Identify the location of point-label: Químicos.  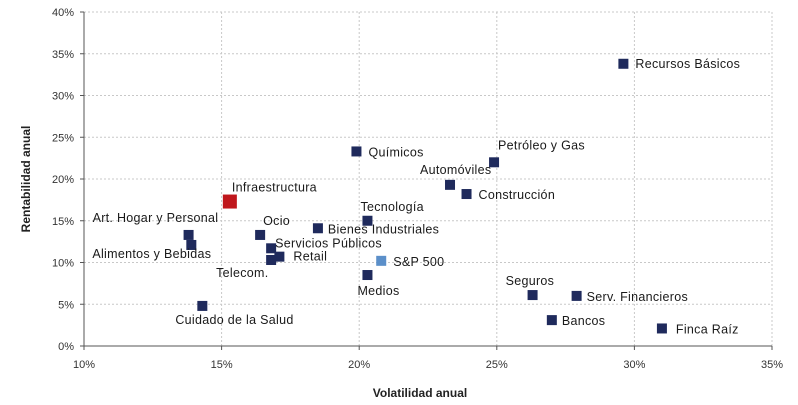
(395, 152).